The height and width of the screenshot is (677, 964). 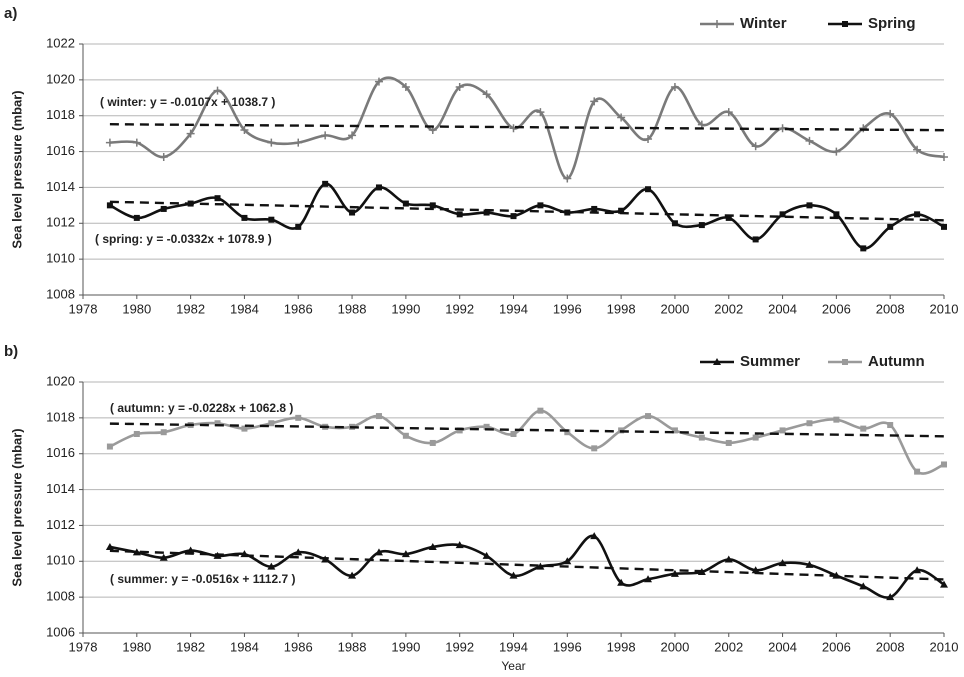 What do you see at coordinates (513, 308) in the screenshot?
I see `x-tick-label: 1994` at bounding box center [513, 308].